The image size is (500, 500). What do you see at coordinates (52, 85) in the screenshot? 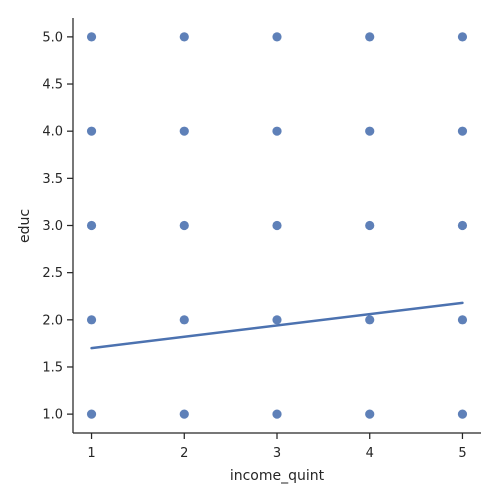
I see `y-tick-label: 4.5` at bounding box center [52, 85].